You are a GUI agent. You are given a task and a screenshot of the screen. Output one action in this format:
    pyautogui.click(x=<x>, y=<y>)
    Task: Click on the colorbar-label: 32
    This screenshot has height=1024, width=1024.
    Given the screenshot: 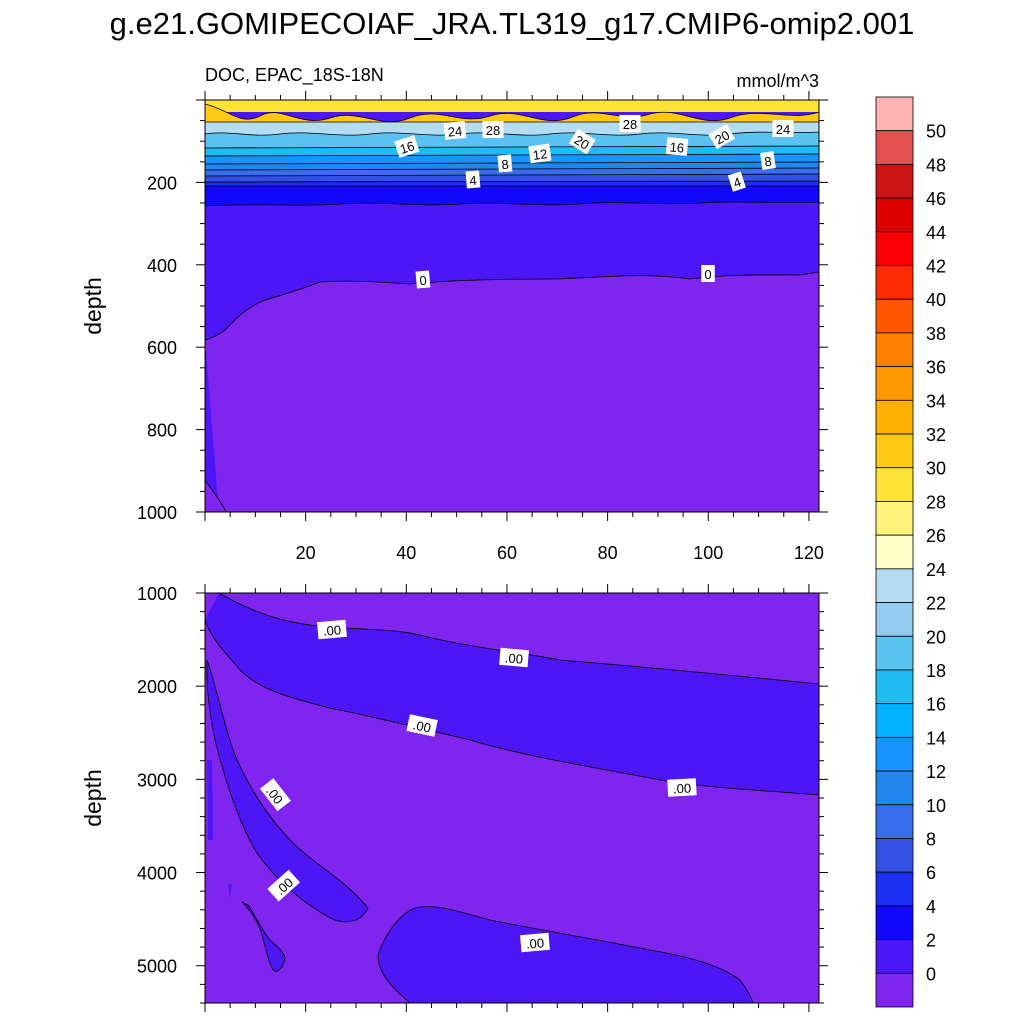 What is the action you would take?
    pyautogui.click(x=936, y=435)
    